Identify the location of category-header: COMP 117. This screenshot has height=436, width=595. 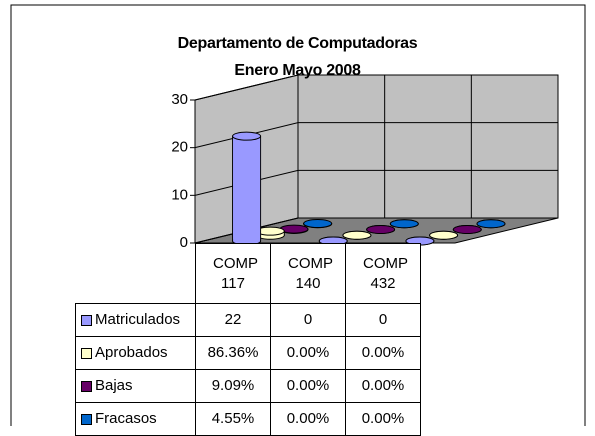
(233, 273).